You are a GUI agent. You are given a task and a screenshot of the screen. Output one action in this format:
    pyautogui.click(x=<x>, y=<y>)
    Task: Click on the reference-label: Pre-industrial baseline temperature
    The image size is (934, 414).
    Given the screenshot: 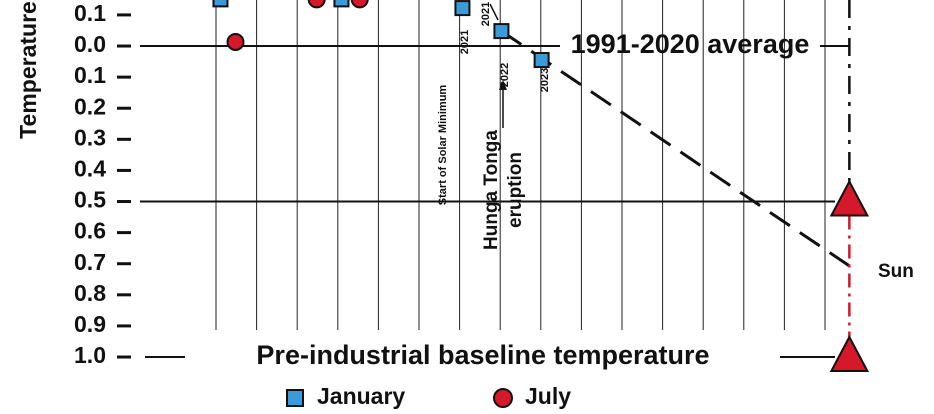 What is the action you would take?
    pyautogui.click(x=482, y=355)
    